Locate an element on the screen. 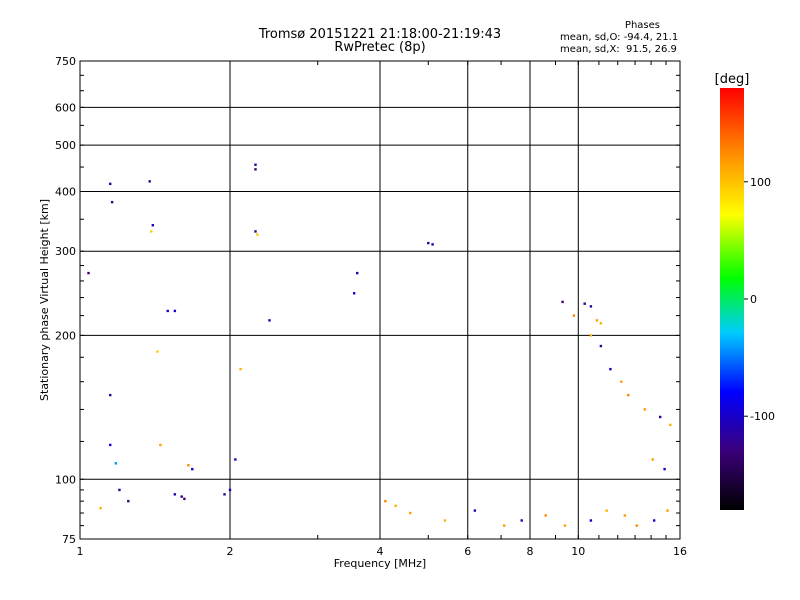 This screenshot has width=800, height=600. chart-title: Tromsø 20151221 21:18:00-21:19:43 is located at coordinates (380, 34).